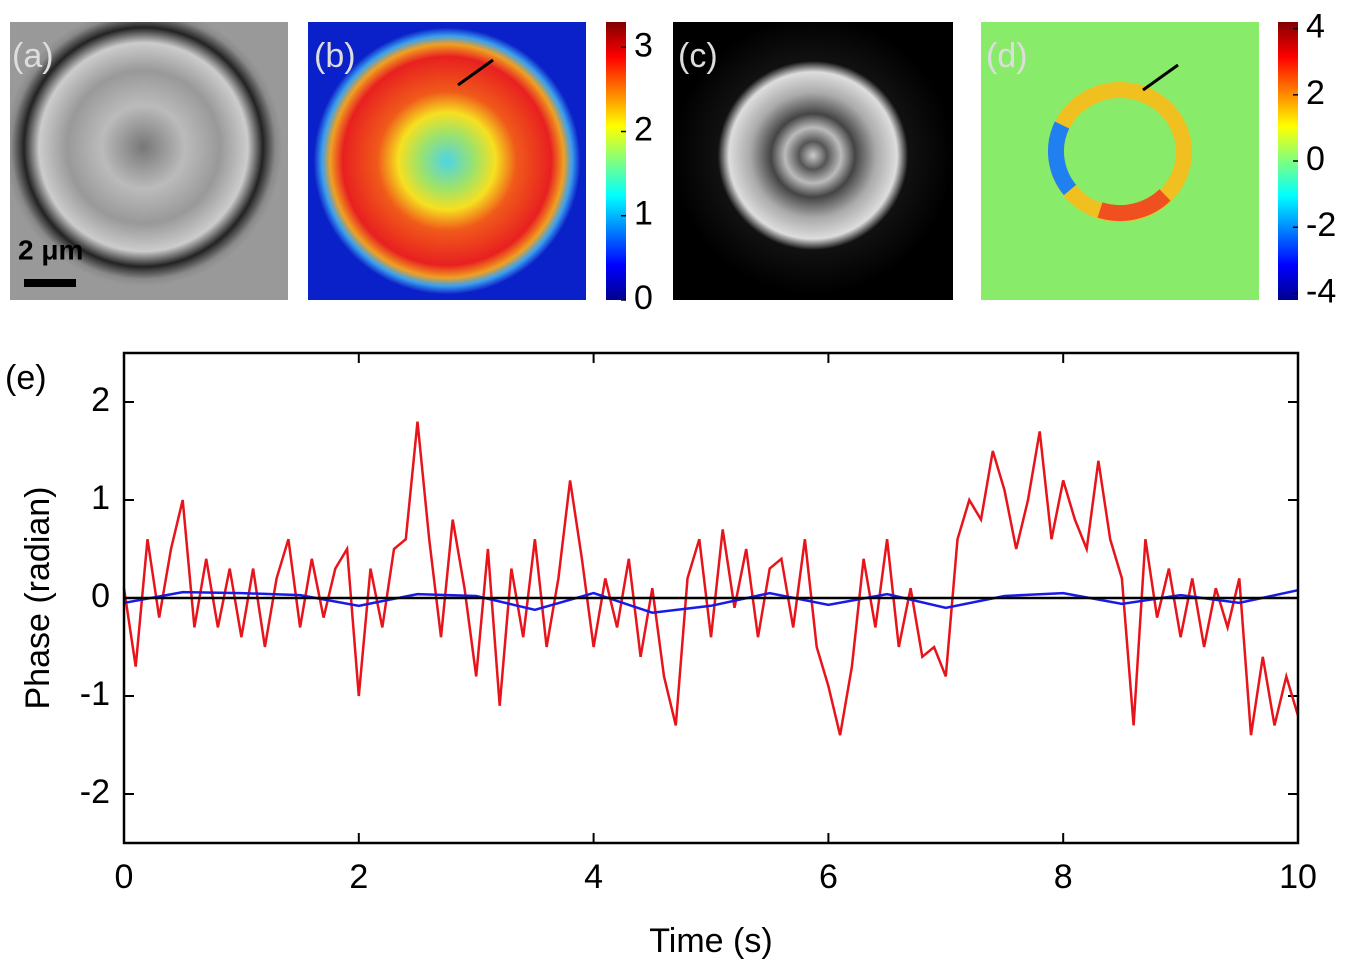  What do you see at coordinates (1321, 225) in the screenshot?
I see `colorbar-tick-label: -2` at bounding box center [1321, 225].